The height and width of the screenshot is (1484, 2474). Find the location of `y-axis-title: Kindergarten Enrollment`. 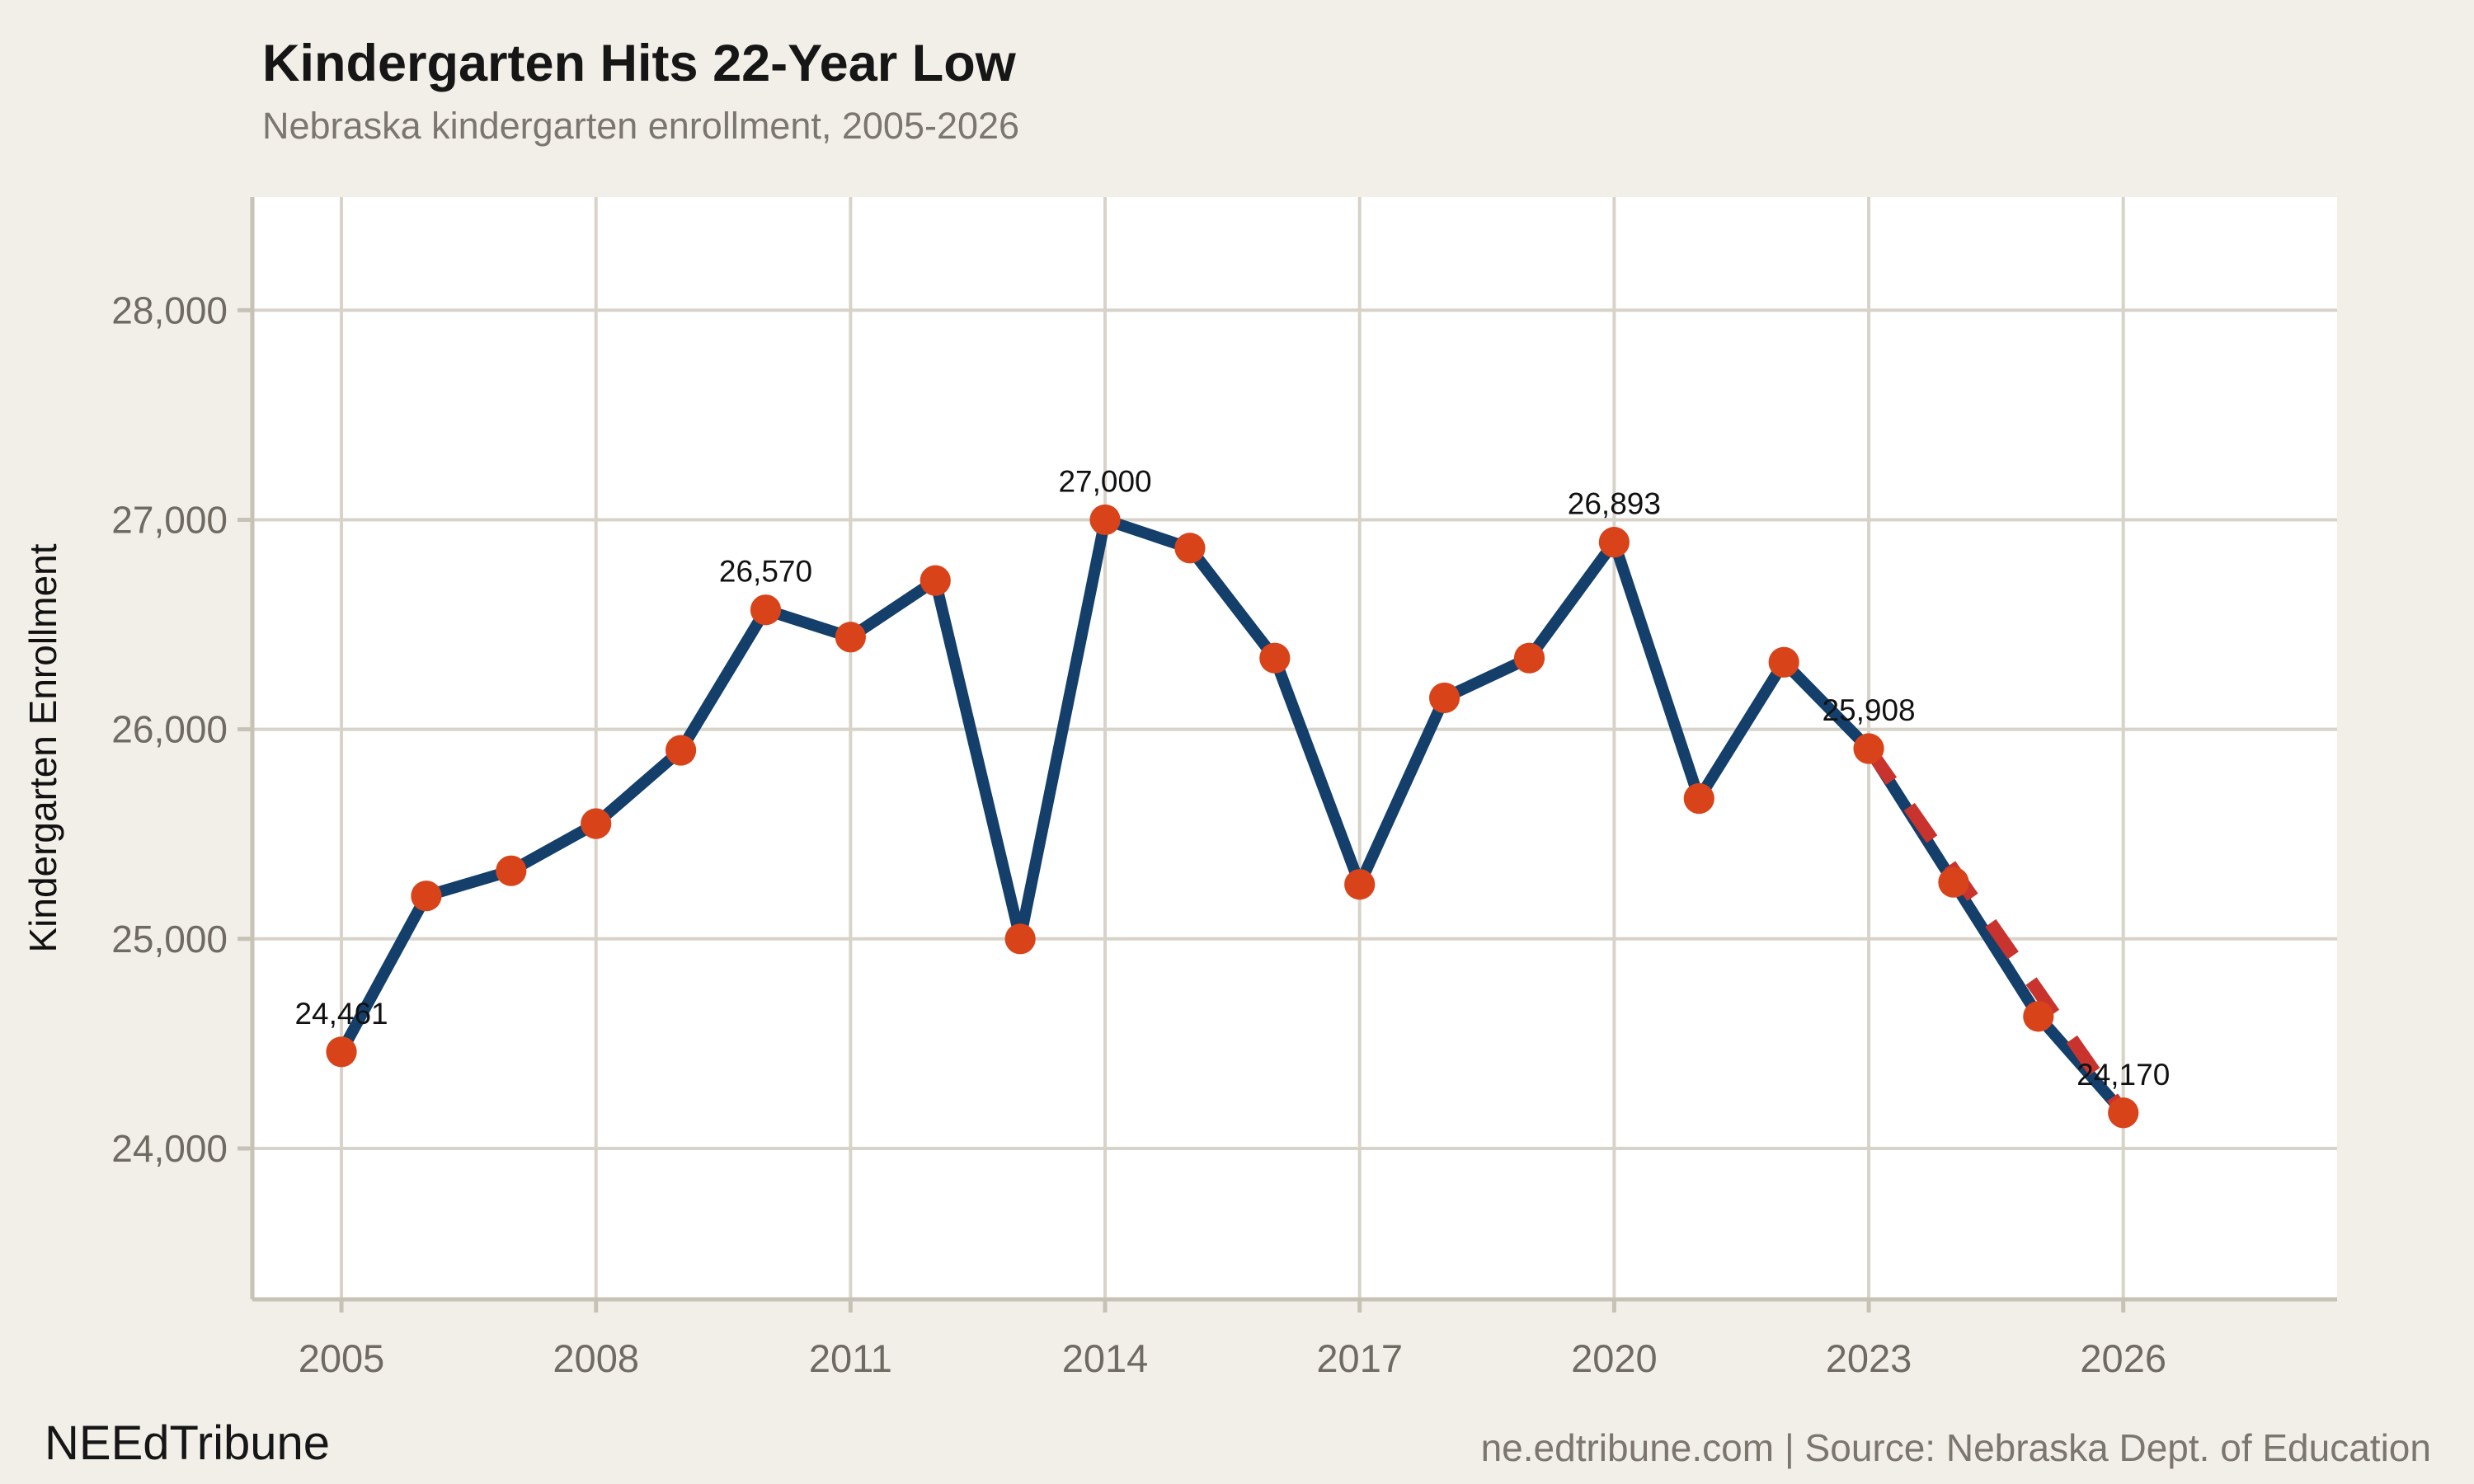

y-axis-title: Kindergarten Enrollment is located at coordinates (42, 747).